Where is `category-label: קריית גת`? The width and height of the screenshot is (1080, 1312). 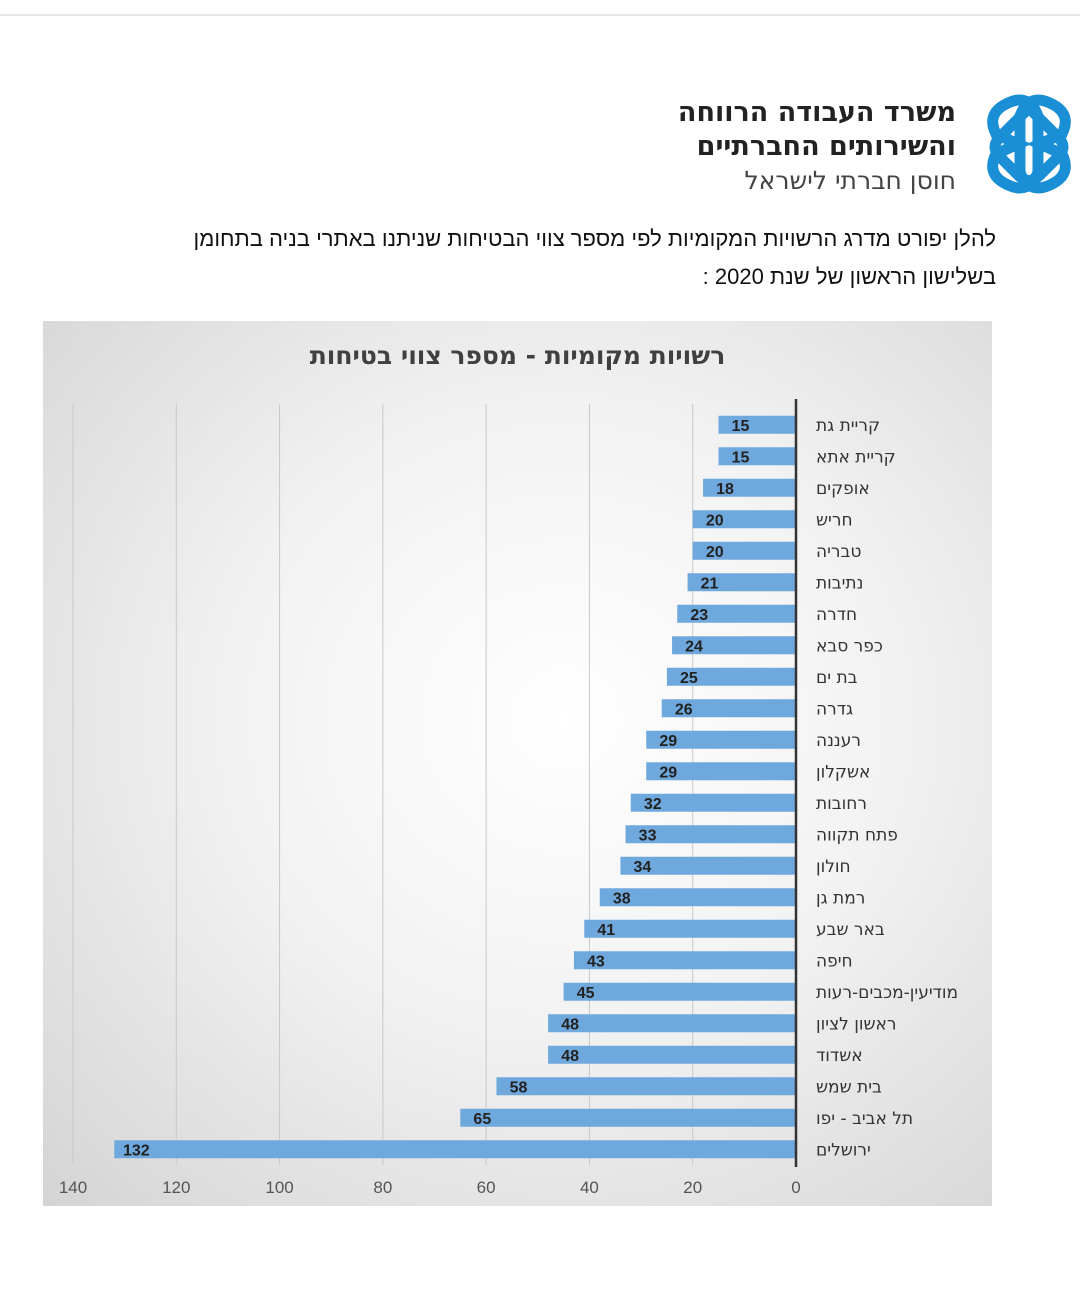 category-label: קריית גת is located at coordinates (848, 426).